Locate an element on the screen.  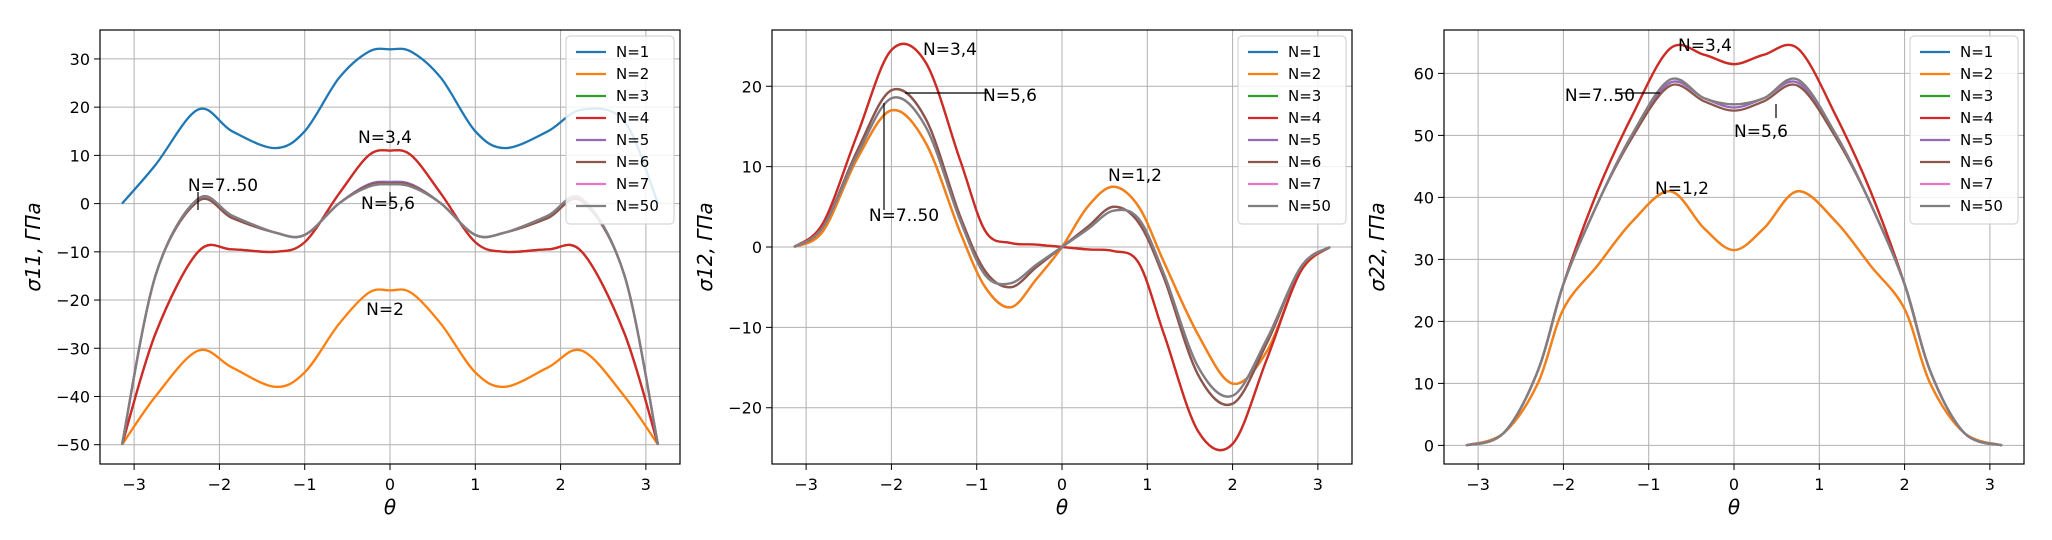
y-axis-label: σ11, ГПа is located at coordinates (33, 246).